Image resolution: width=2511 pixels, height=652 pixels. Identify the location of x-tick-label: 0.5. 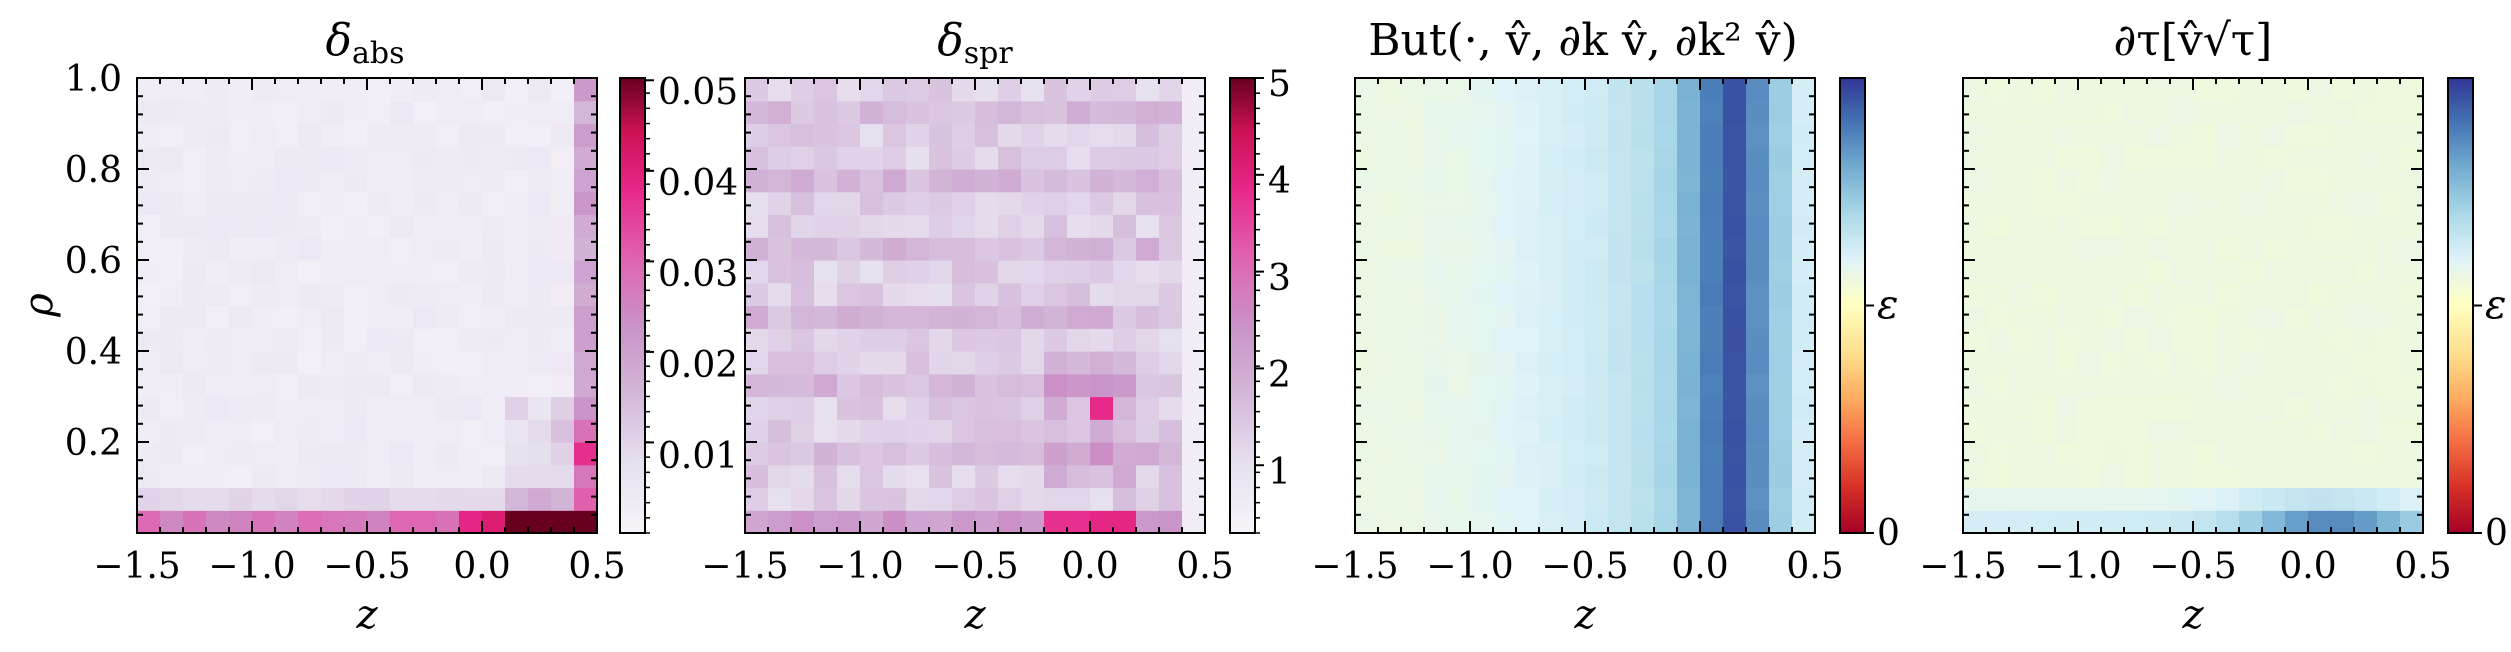
(1814, 566).